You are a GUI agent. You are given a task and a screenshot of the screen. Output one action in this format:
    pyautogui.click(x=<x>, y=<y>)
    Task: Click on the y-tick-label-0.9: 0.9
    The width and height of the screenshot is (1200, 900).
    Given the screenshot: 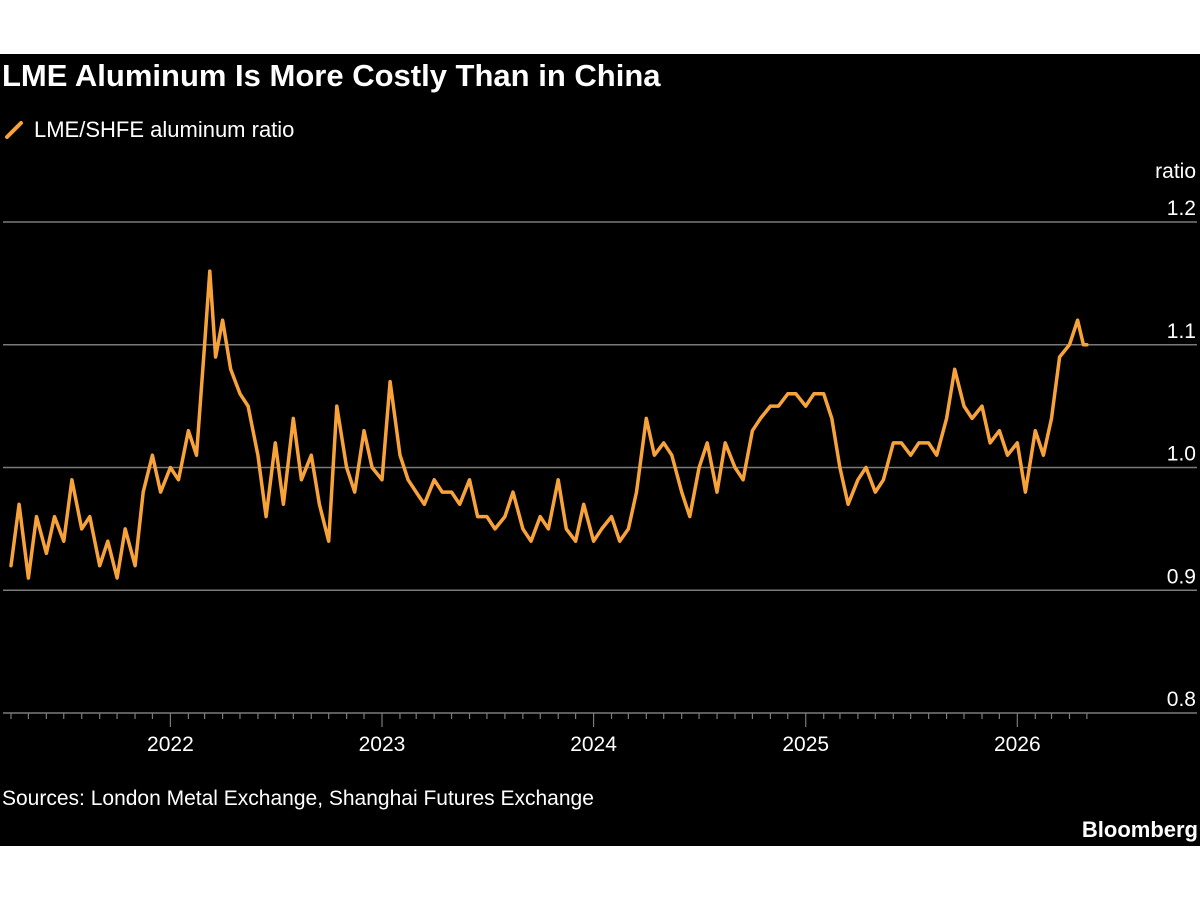 What is the action you would take?
    pyautogui.click(x=1181, y=576)
    